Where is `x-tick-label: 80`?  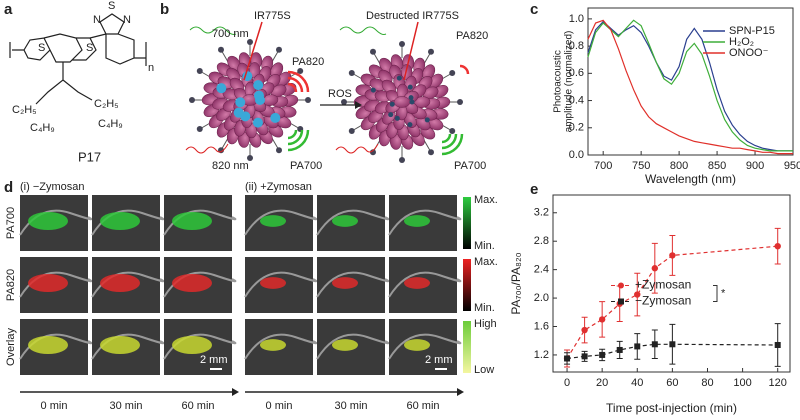
x-tick-label: 80 is located at coordinates (707, 383).